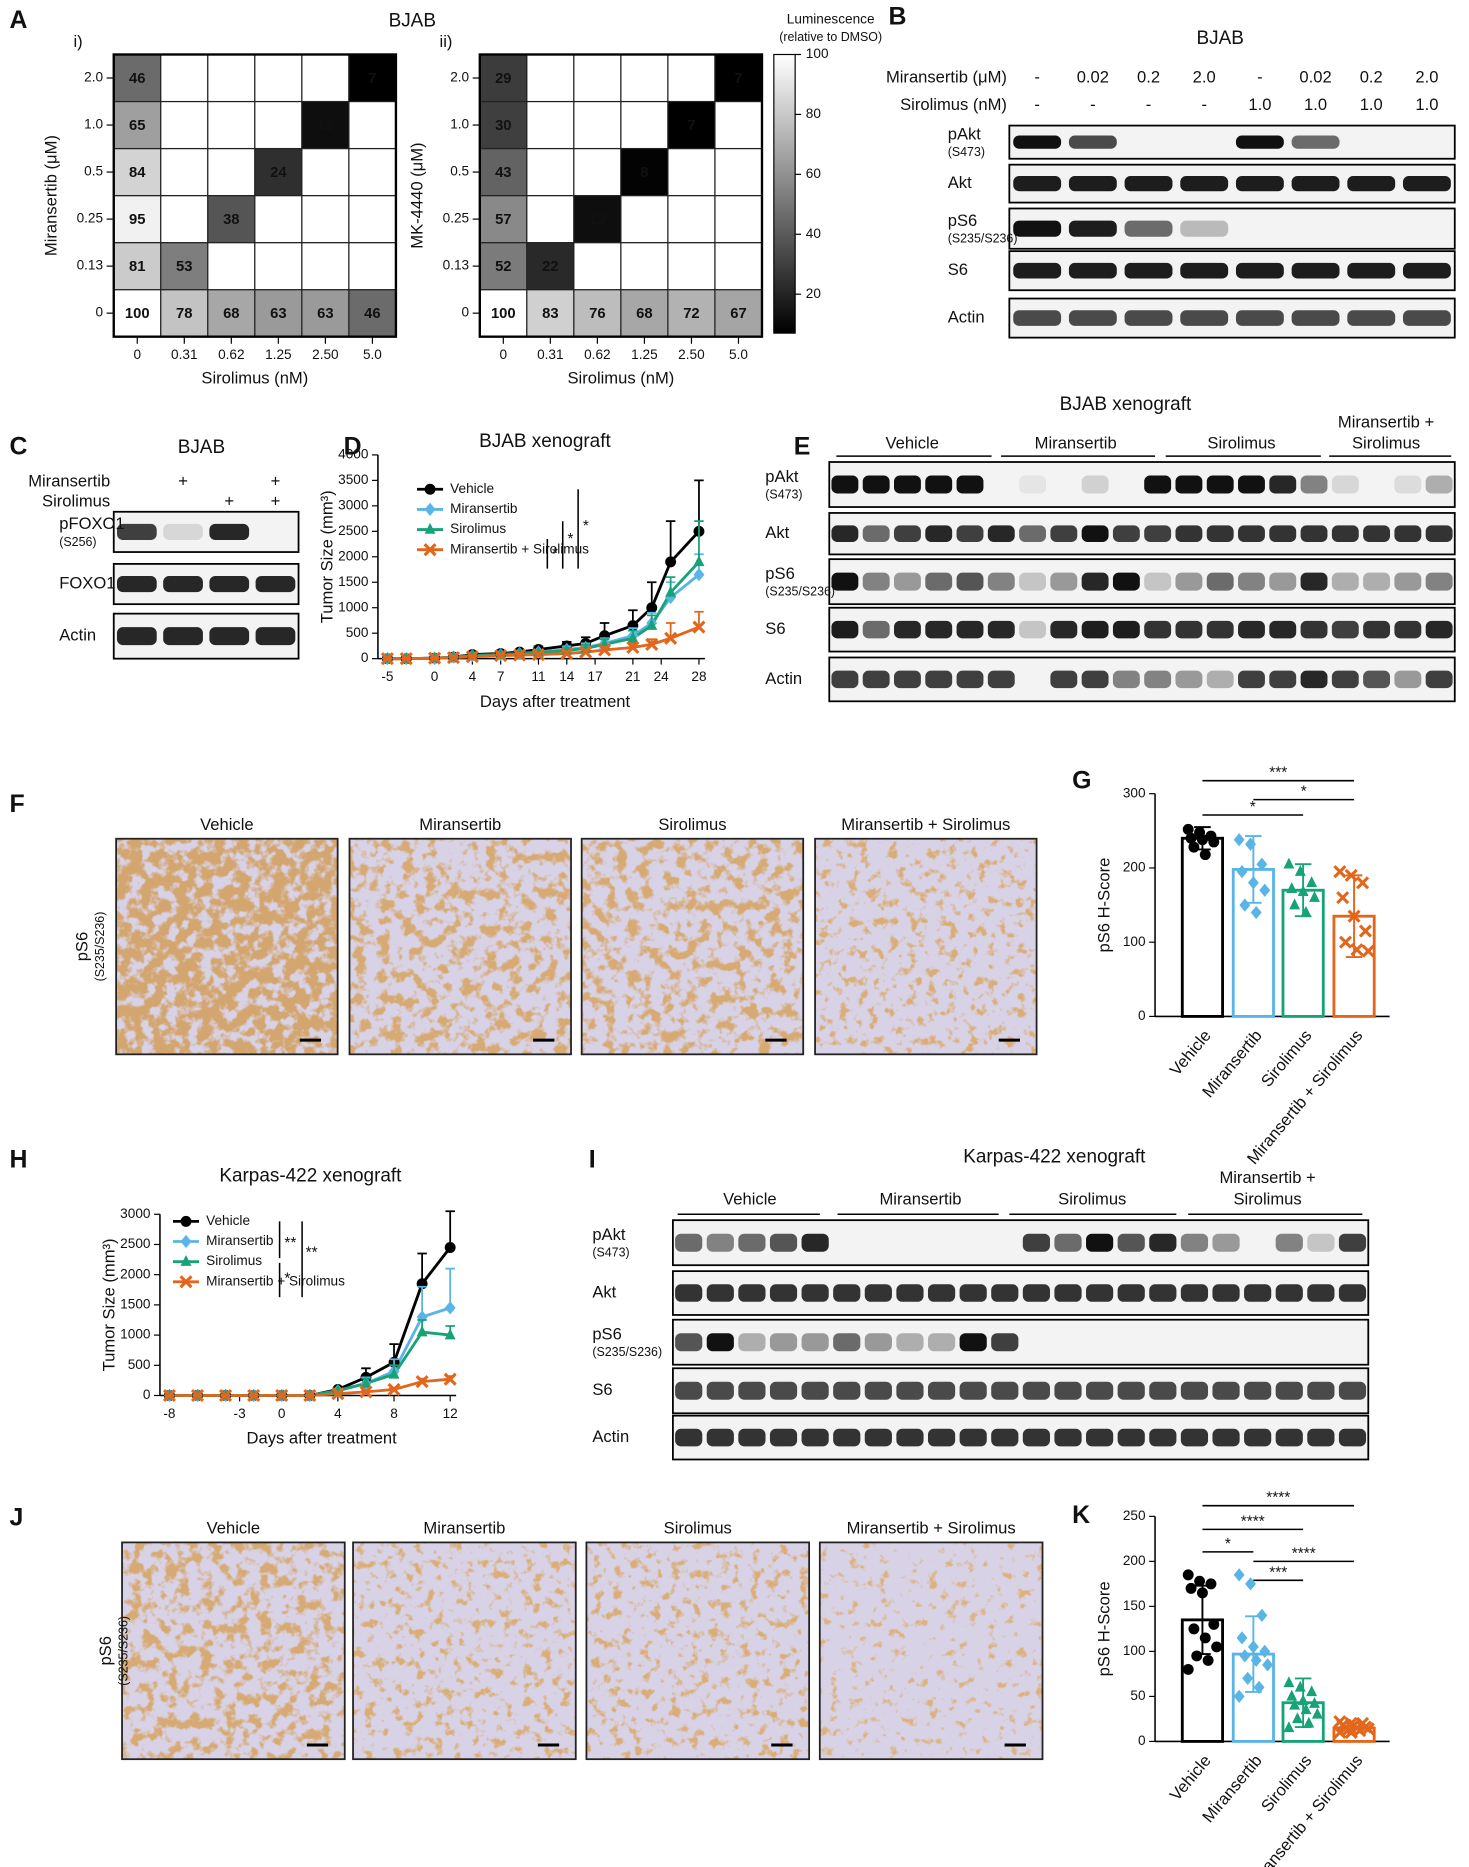 The image size is (1469, 1867). I want to click on x-tick-label: 7, so click(501, 676).